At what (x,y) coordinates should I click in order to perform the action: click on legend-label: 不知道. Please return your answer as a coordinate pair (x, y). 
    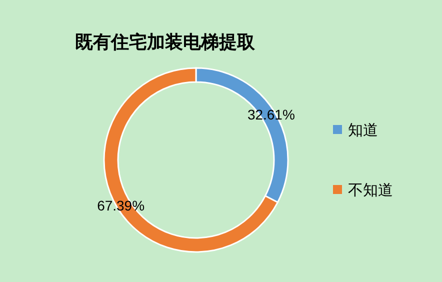
    Looking at the image, I should click on (370, 190).